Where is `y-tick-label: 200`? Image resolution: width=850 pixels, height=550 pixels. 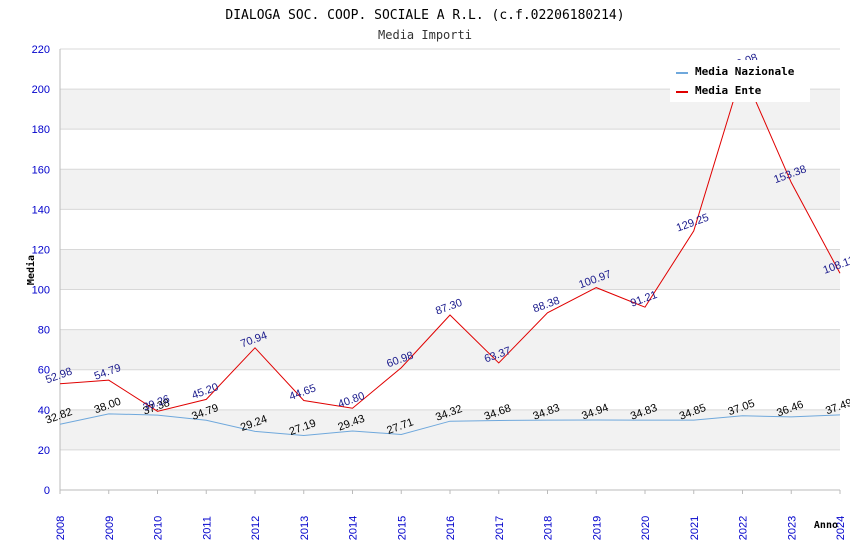 y-tick-label: 200 is located at coordinates (41, 90).